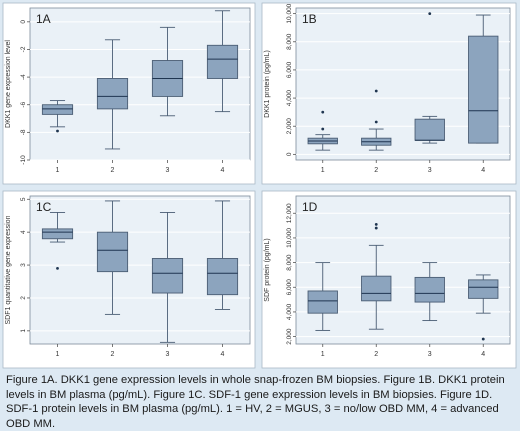  Describe the element at coordinates (23, 104) in the screenshot. I see `y-tick-label: -6` at that location.